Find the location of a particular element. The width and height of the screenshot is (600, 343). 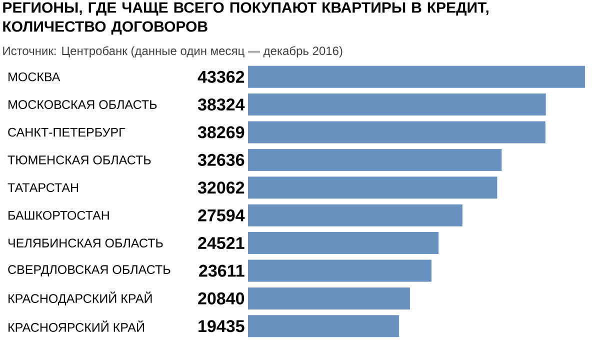

y-tick-label: МОСКОВСКАЯ ОБЛАСТЬ is located at coordinates (82, 104).